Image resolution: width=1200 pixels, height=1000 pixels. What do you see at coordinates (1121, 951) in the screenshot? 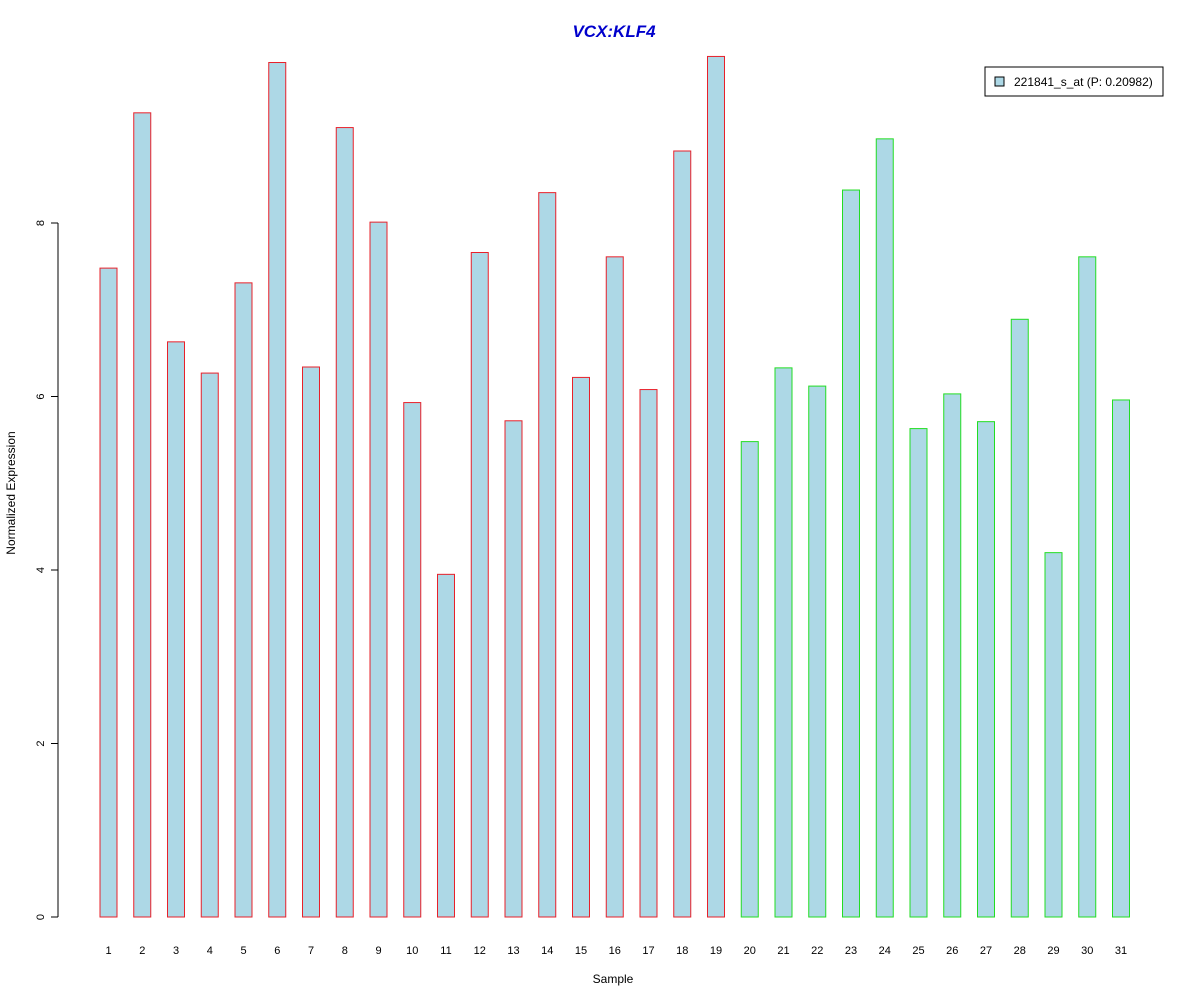
I see `x-tick-label: 31` at bounding box center [1121, 951].